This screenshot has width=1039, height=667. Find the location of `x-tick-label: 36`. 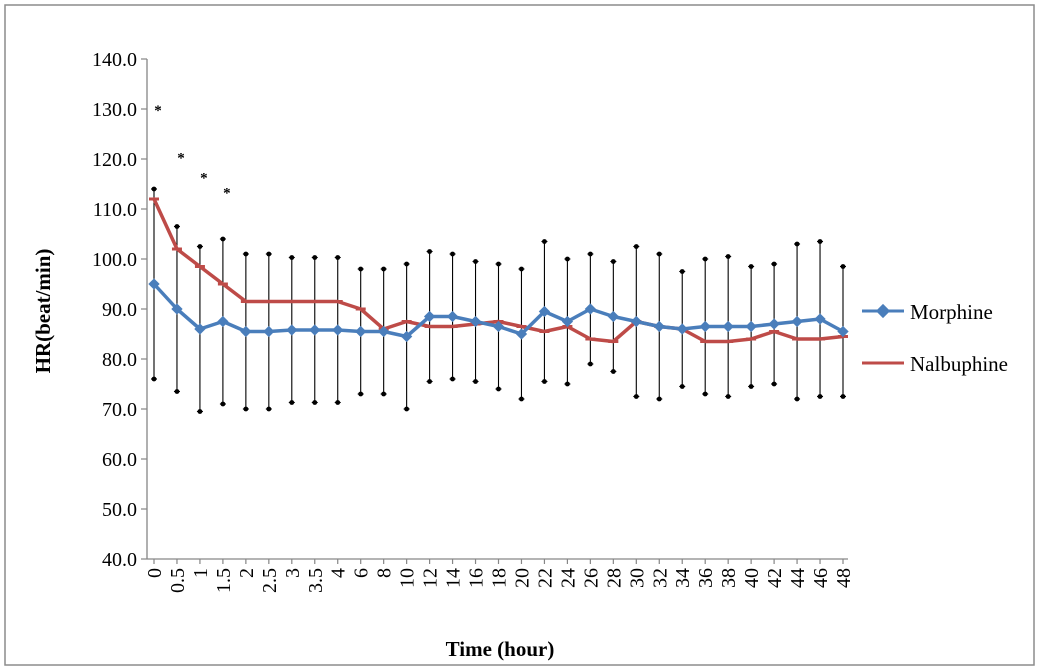

x-tick-label: 36 is located at coordinates (706, 578).